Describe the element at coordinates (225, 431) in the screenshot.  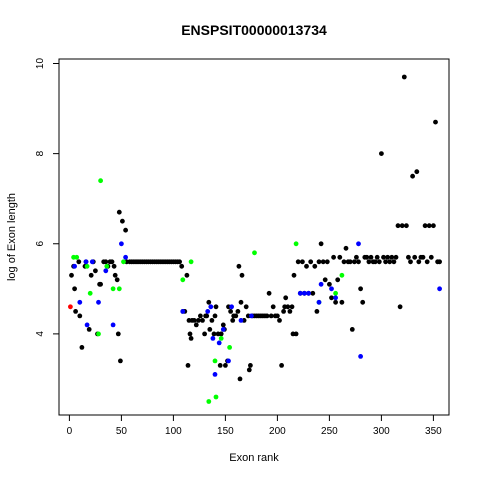
I see `x-tick-label: 150` at that location.